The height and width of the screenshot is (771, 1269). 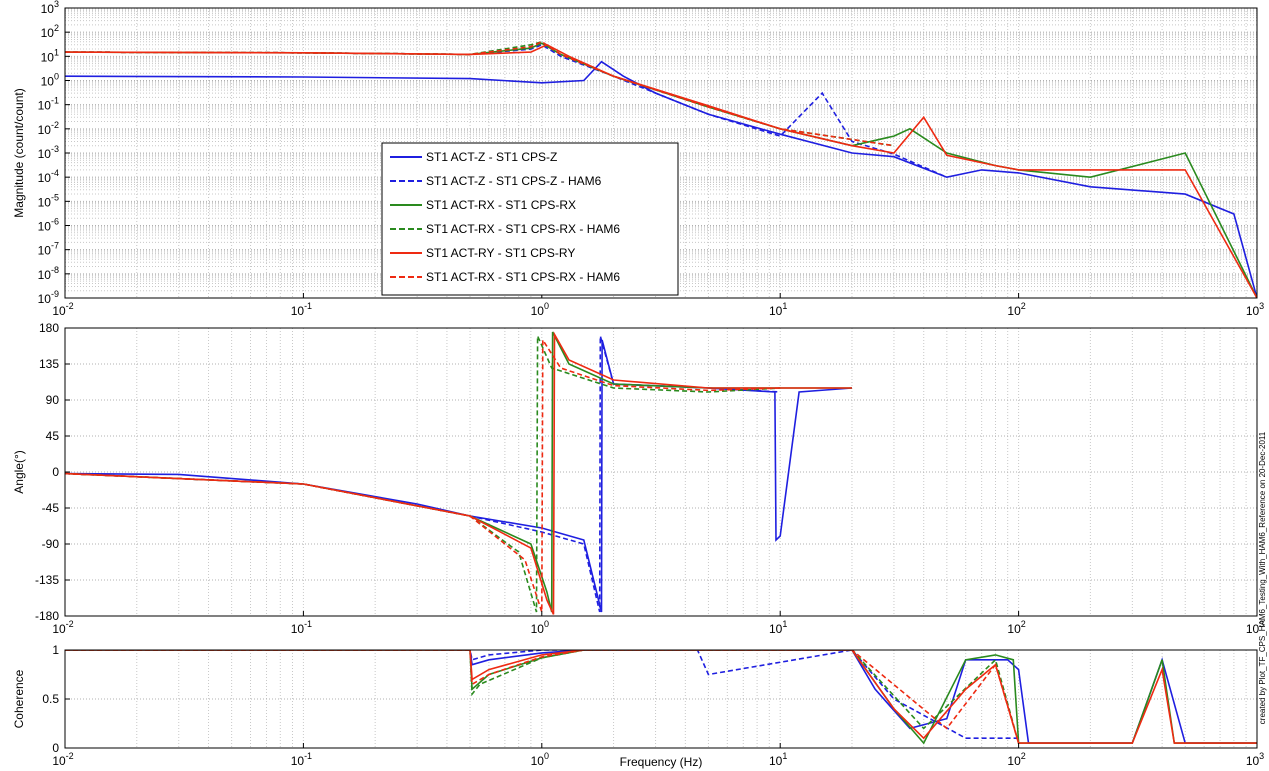 I want to click on y-tick-label: 90, so click(x=53, y=400).